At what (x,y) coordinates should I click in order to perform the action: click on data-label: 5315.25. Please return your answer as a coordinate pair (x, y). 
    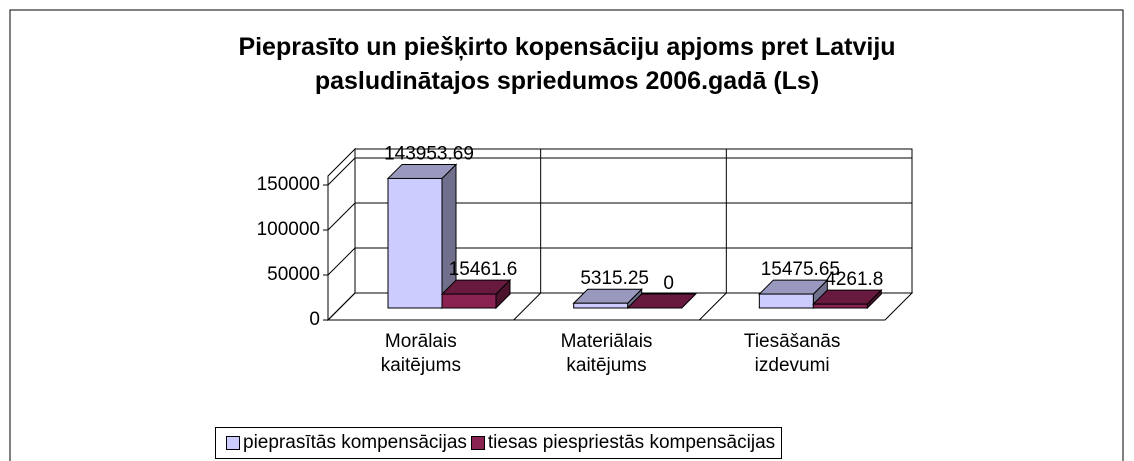
    Looking at the image, I should click on (614, 278).